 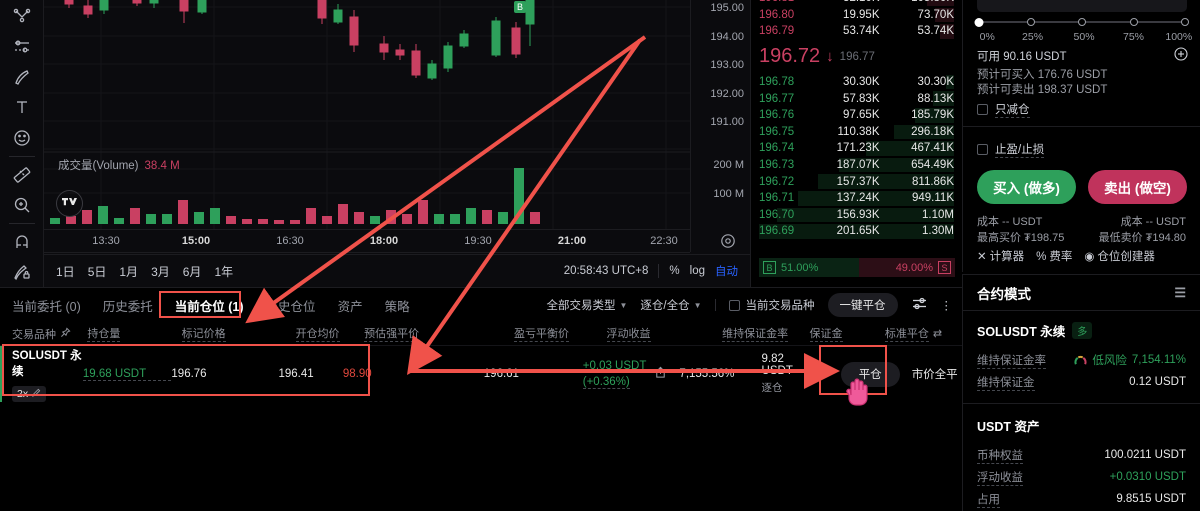 I want to click on calculator-button: ✕ 计算器, so click(x=1001, y=257).